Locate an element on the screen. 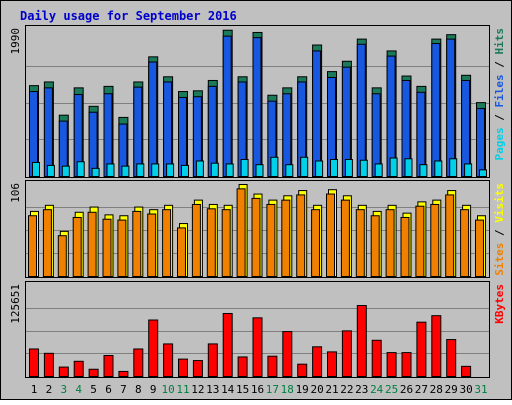 Image resolution: width=512 pixels, height=405 pixels. tick-label-day-5: 5 is located at coordinates (93, 389).